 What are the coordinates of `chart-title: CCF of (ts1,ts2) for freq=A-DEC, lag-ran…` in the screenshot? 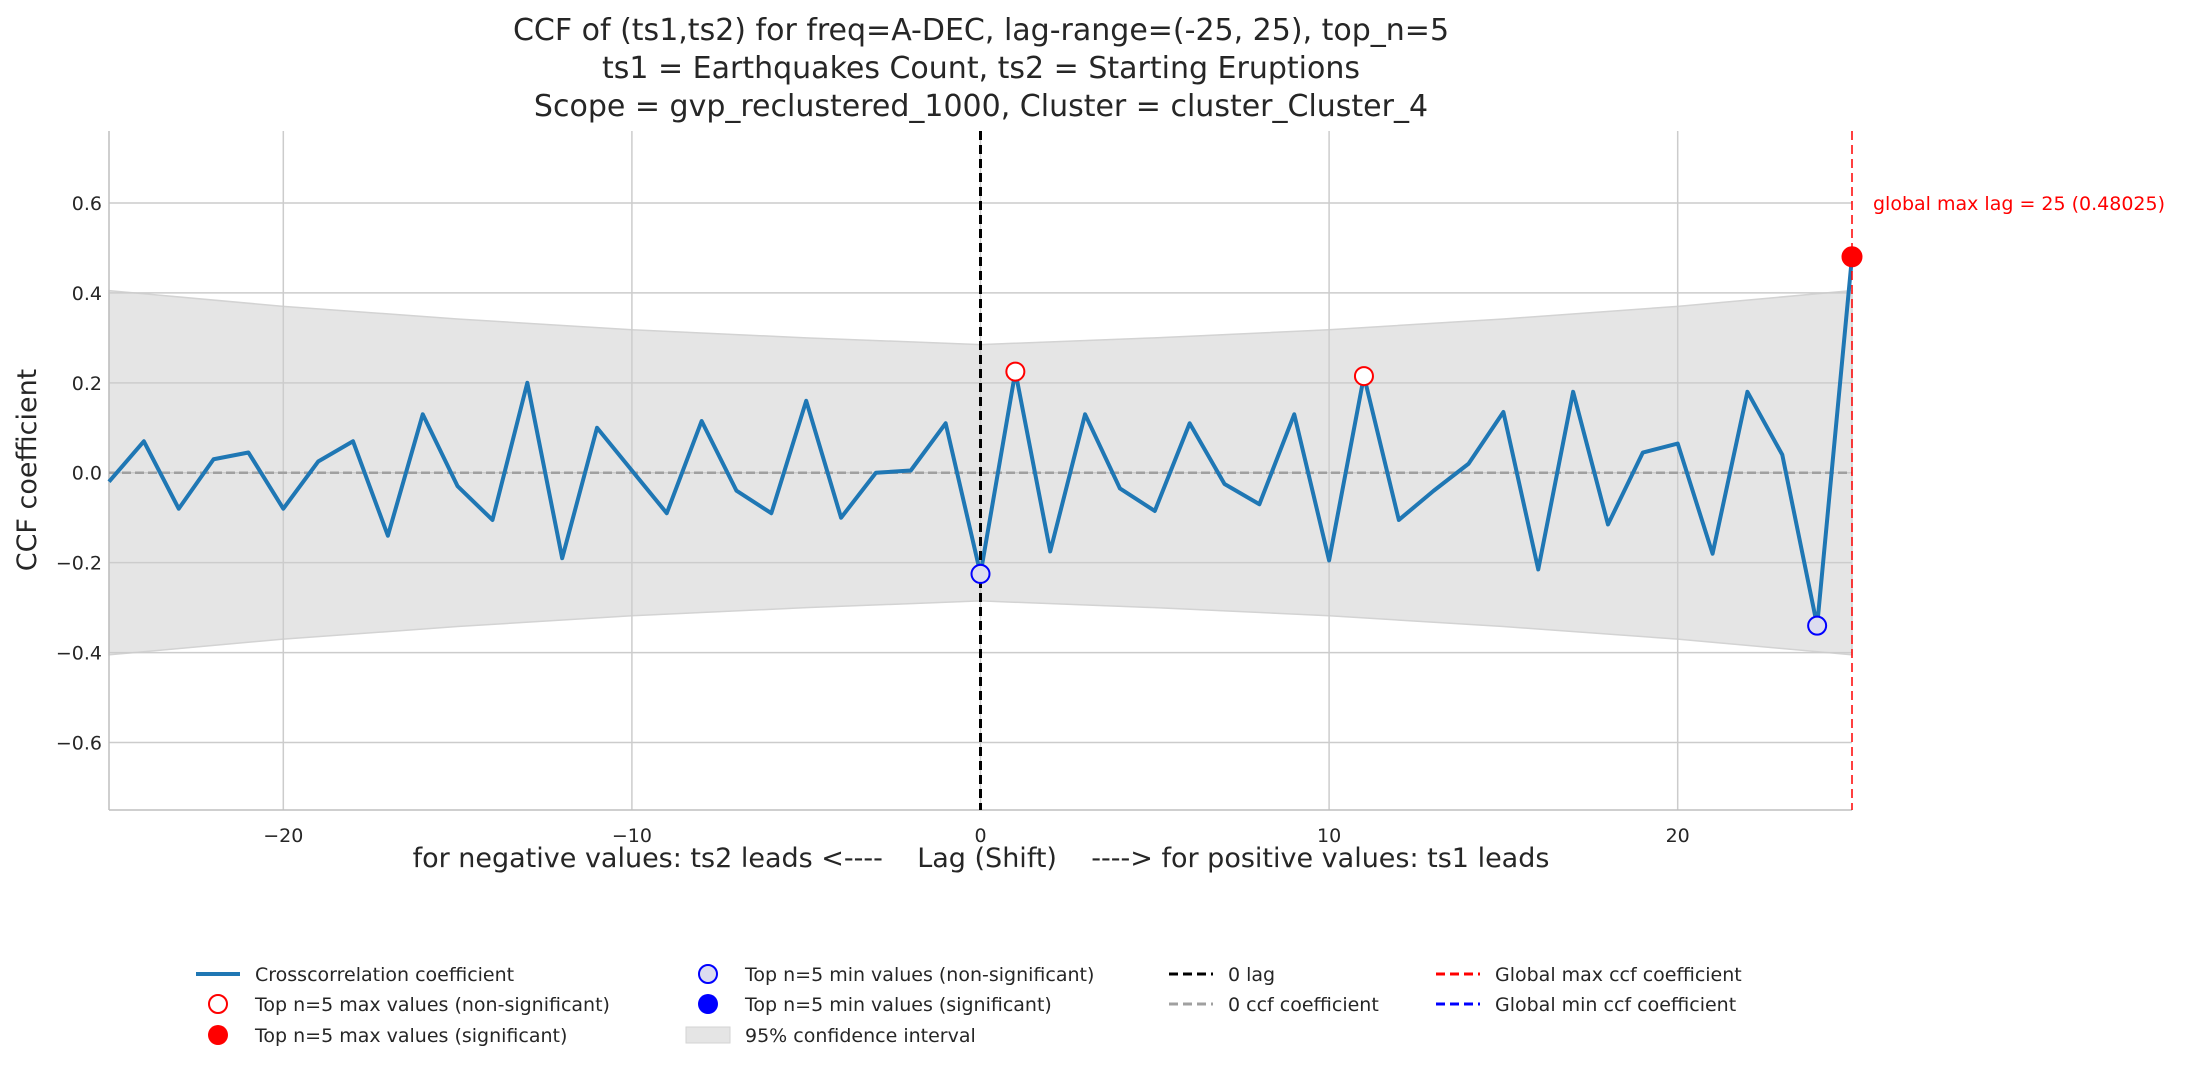 It's located at (981, 68).